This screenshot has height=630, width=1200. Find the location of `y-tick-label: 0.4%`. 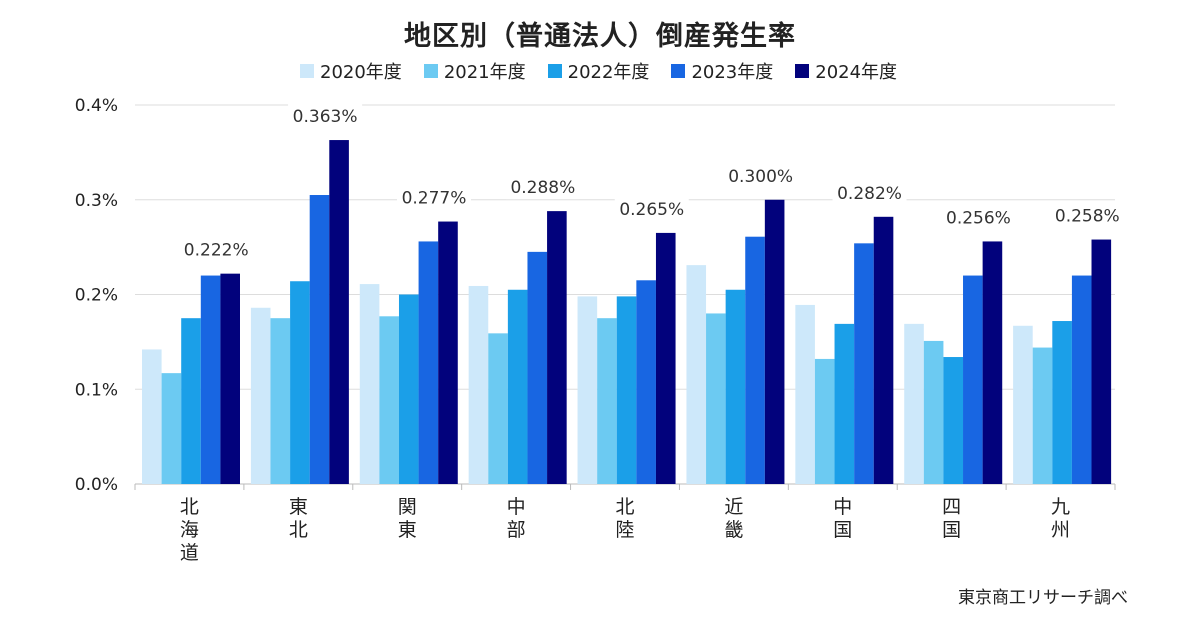

y-tick-label: 0.4% is located at coordinates (96, 106).